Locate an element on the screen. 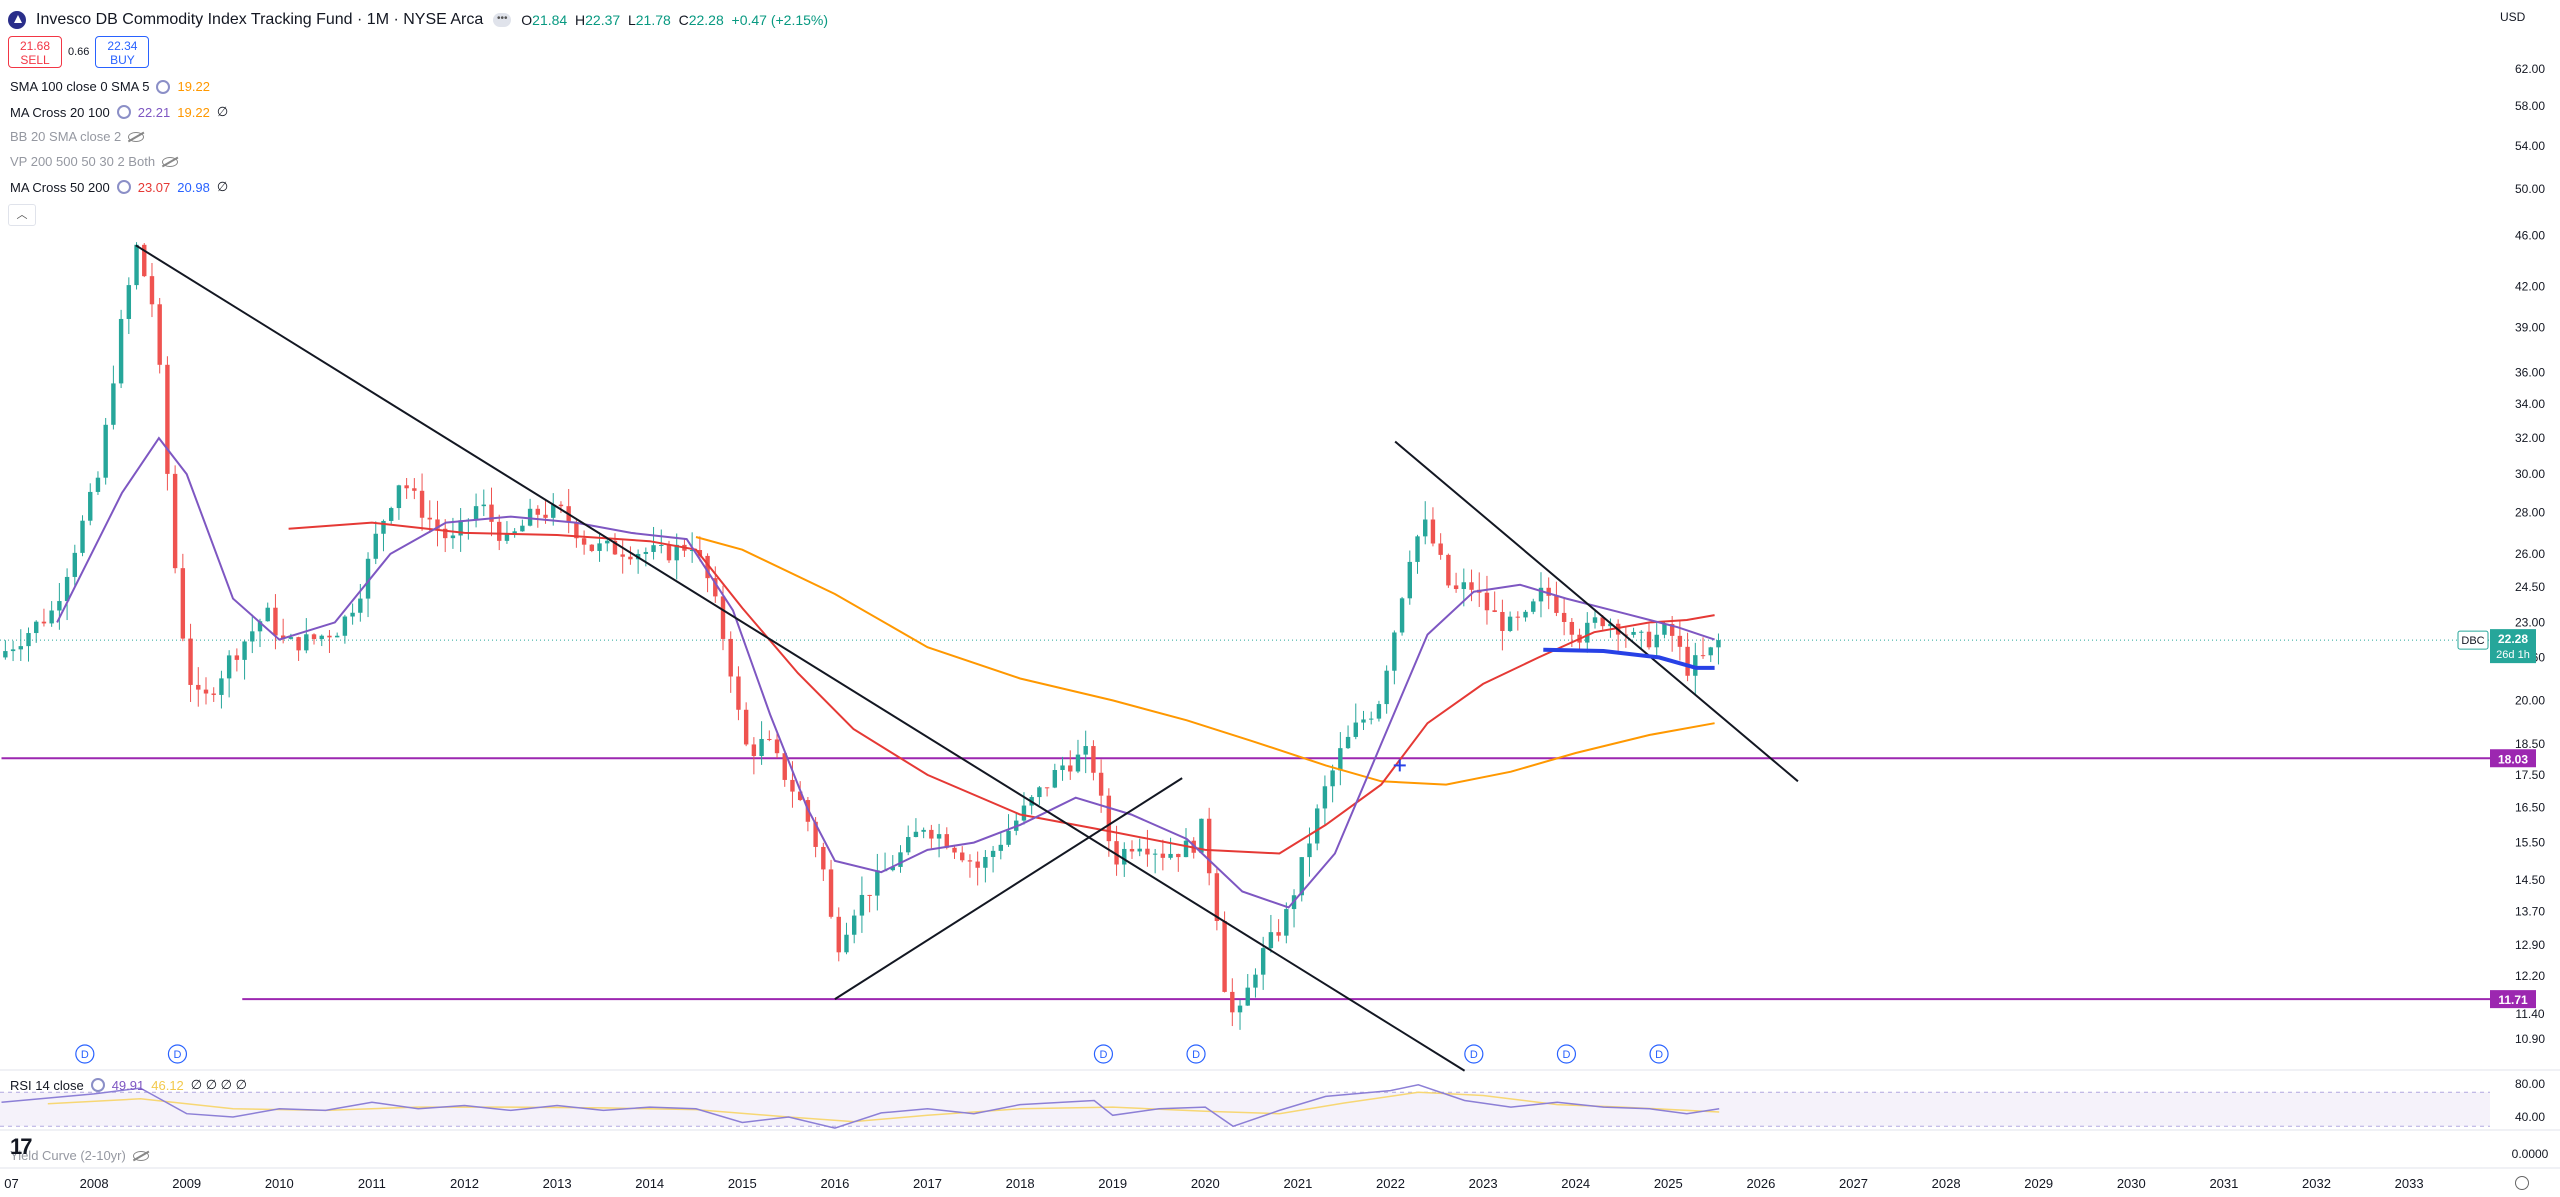 The height and width of the screenshot is (1197, 2560). indicator-ma-cross-20-100: MA Cross 20 100 22.21 19.22 ∅ is located at coordinates (119, 112).